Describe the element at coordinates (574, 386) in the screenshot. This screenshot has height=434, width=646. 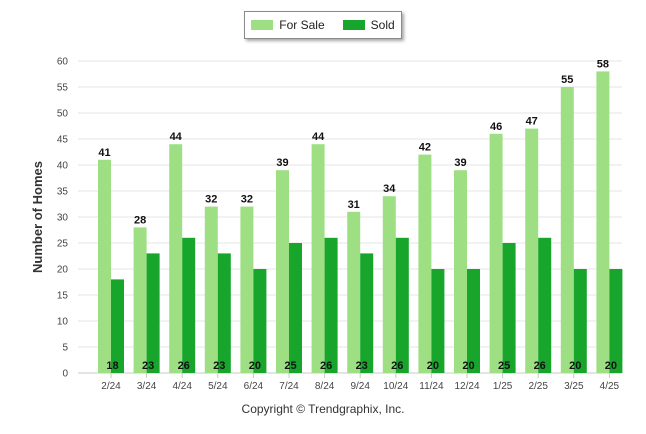
I see `x-tick-label: 3/25` at that location.